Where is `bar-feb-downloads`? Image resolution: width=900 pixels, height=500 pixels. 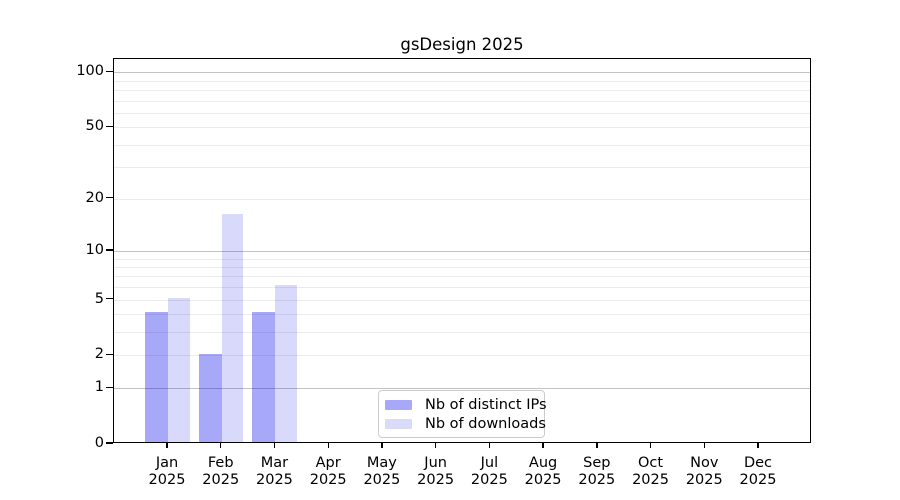
bar-feb-downloads is located at coordinates (232, 327).